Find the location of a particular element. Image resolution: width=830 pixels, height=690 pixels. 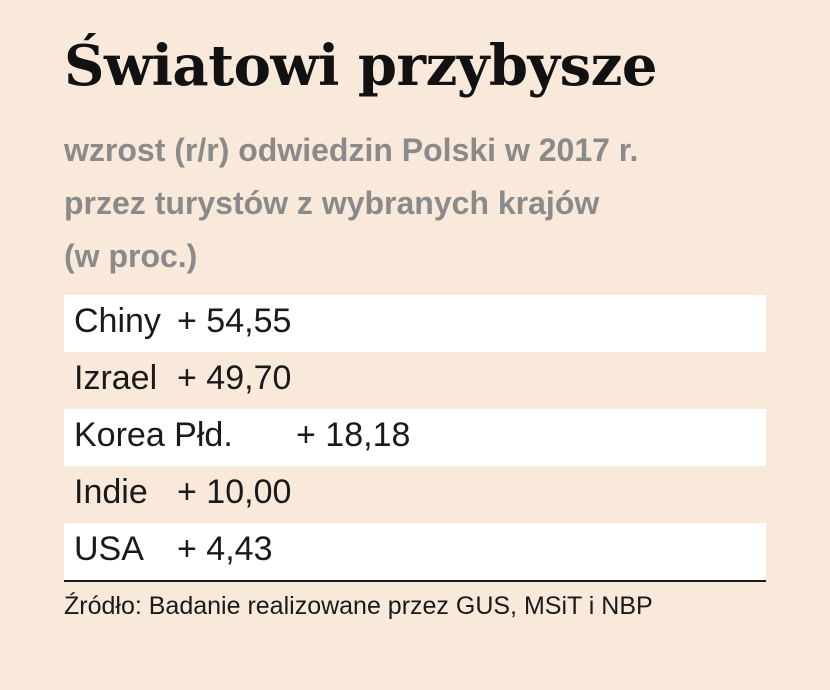

row-category-label: Indie is located at coordinates (111, 492).